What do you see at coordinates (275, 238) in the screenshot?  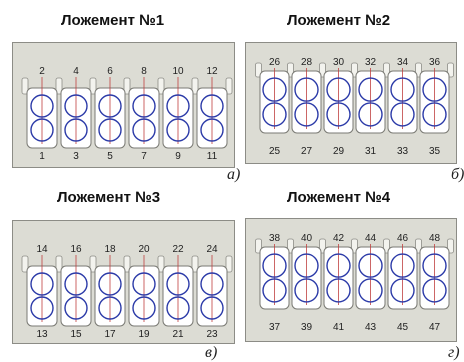 I see `slot-top-label: 38` at bounding box center [275, 238].